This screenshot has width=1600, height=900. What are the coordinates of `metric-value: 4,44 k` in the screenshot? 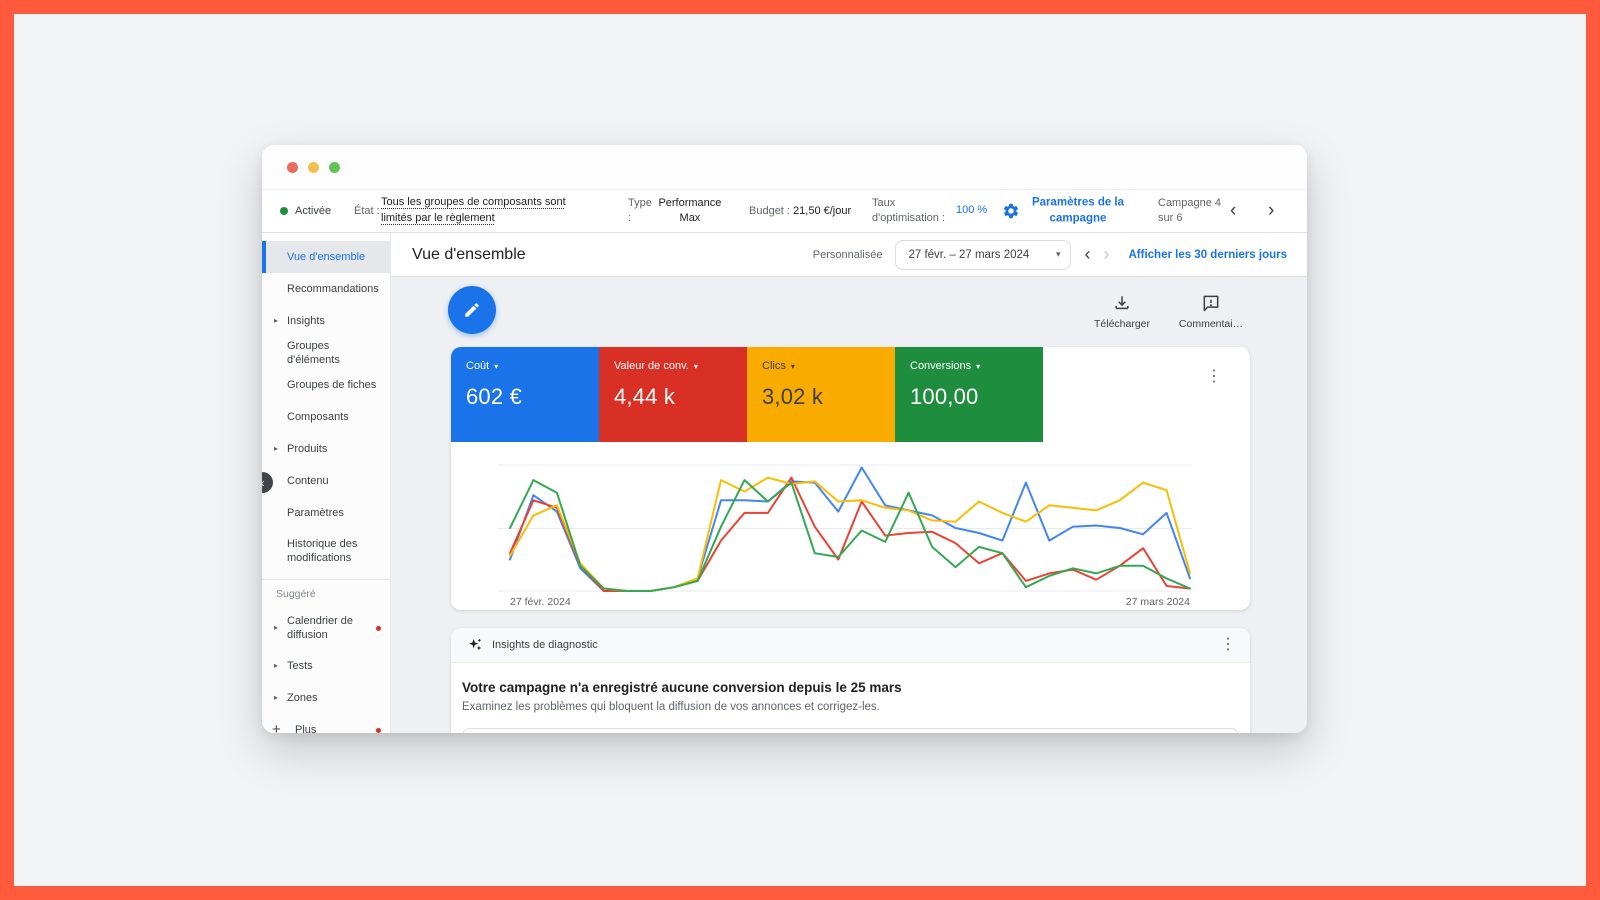 It's located at (645, 396).